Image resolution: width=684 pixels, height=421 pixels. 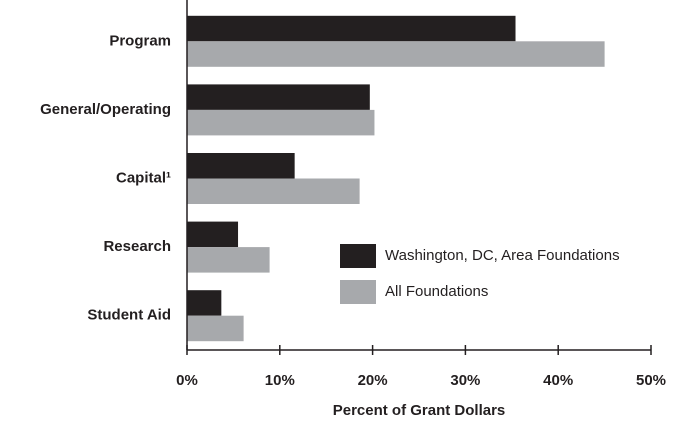 What do you see at coordinates (373, 380) in the screenshot?
I see `x-tick-label: 20%` at bounding box center [373, 380].